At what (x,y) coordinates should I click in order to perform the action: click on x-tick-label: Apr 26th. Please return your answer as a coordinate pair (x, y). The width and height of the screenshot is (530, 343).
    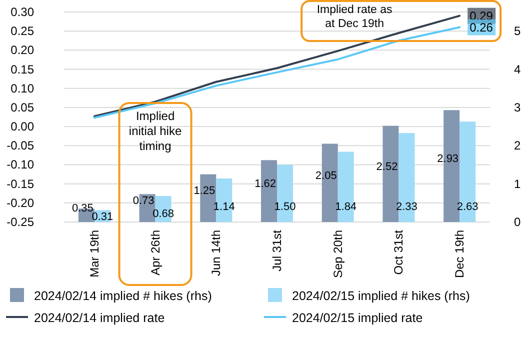
    Looking at the image, I should click on (155, 253).